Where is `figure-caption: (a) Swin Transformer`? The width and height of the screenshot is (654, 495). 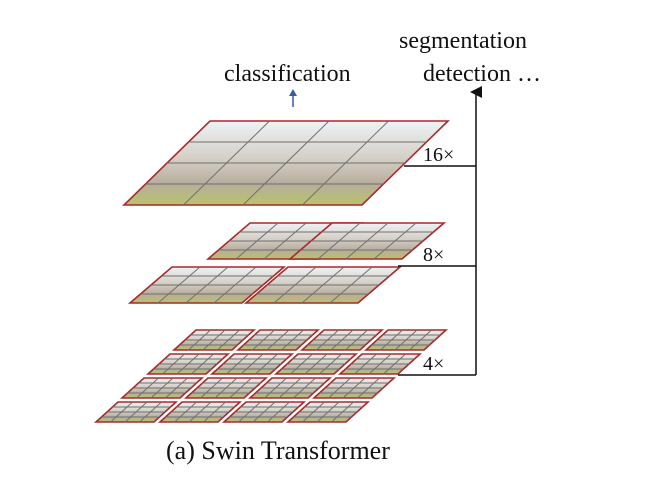
figure-caption: (a) Swin Transformer is located at coordinates (278, 450).